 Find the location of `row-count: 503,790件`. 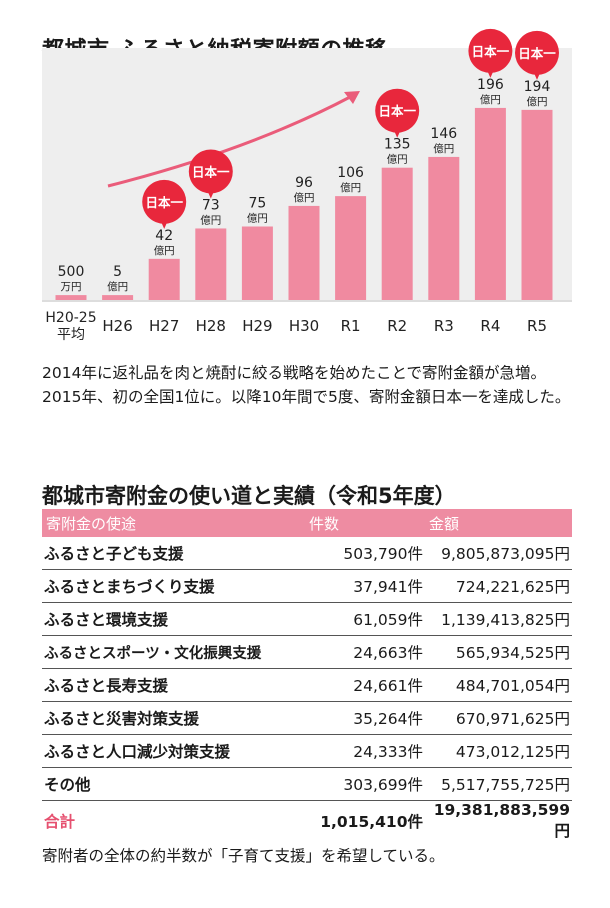

row-count: 503,790件 is located at coordinates (365, 553).